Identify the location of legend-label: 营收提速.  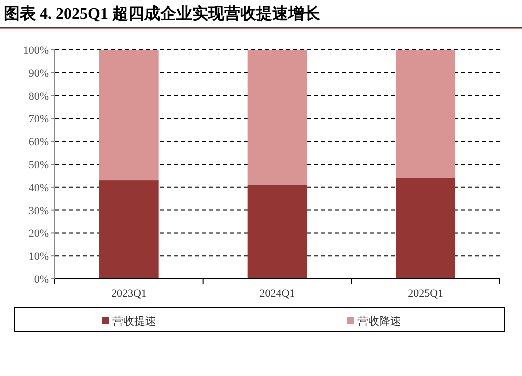
(134, 321).